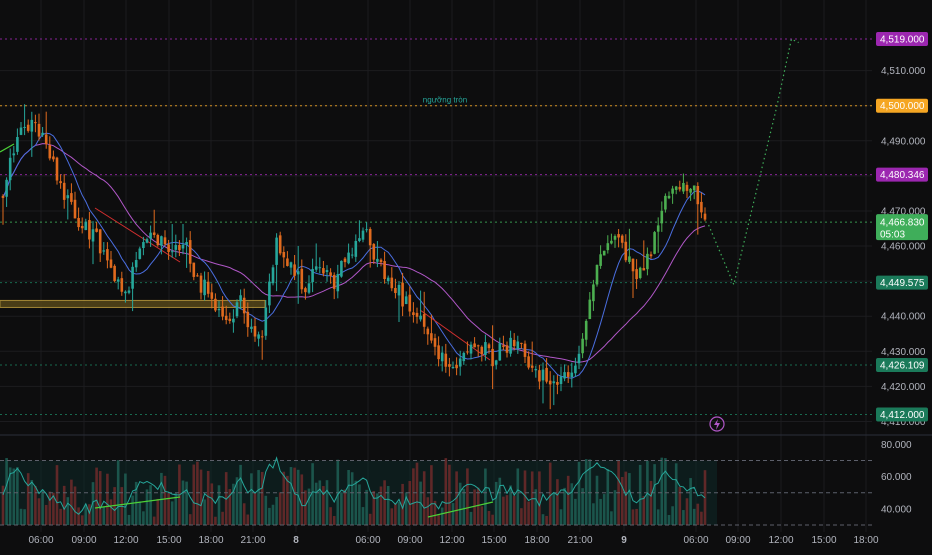 The image size is (932, 555). What do you see at coordinates (903, 422) in the screenshot?
I see `price-tick-label: 4,410.000` at bounding box center [903, 422].